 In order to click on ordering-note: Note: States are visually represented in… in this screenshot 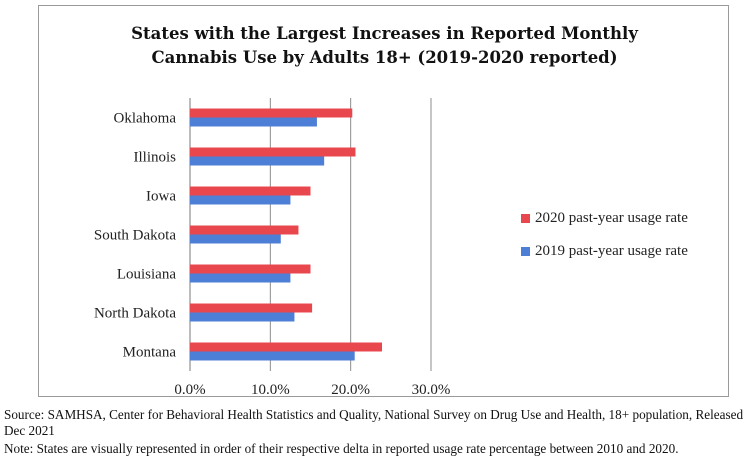, I will do `click(341, 448)`.